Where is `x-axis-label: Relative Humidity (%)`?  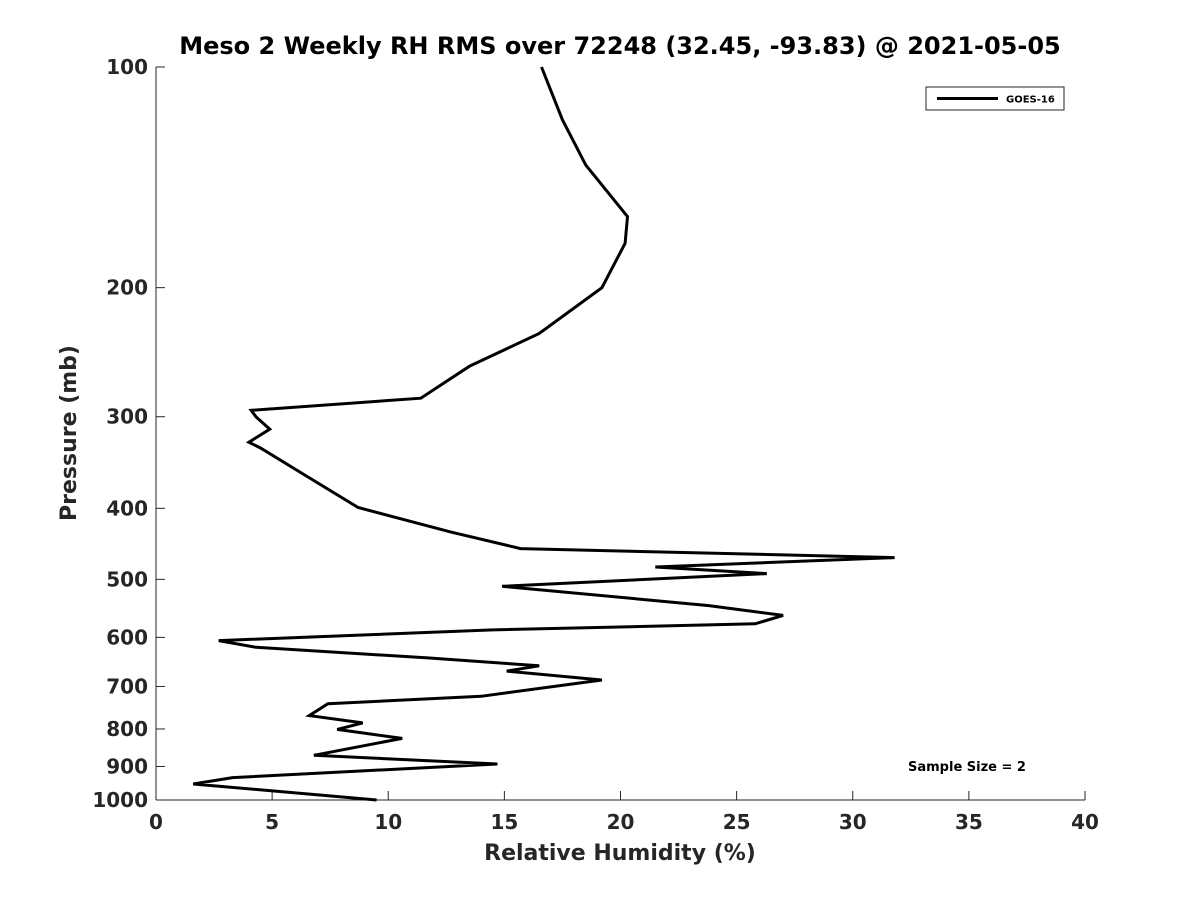
x-axis-label: Relative Humidity (%) is located at coordinates (620, 853).